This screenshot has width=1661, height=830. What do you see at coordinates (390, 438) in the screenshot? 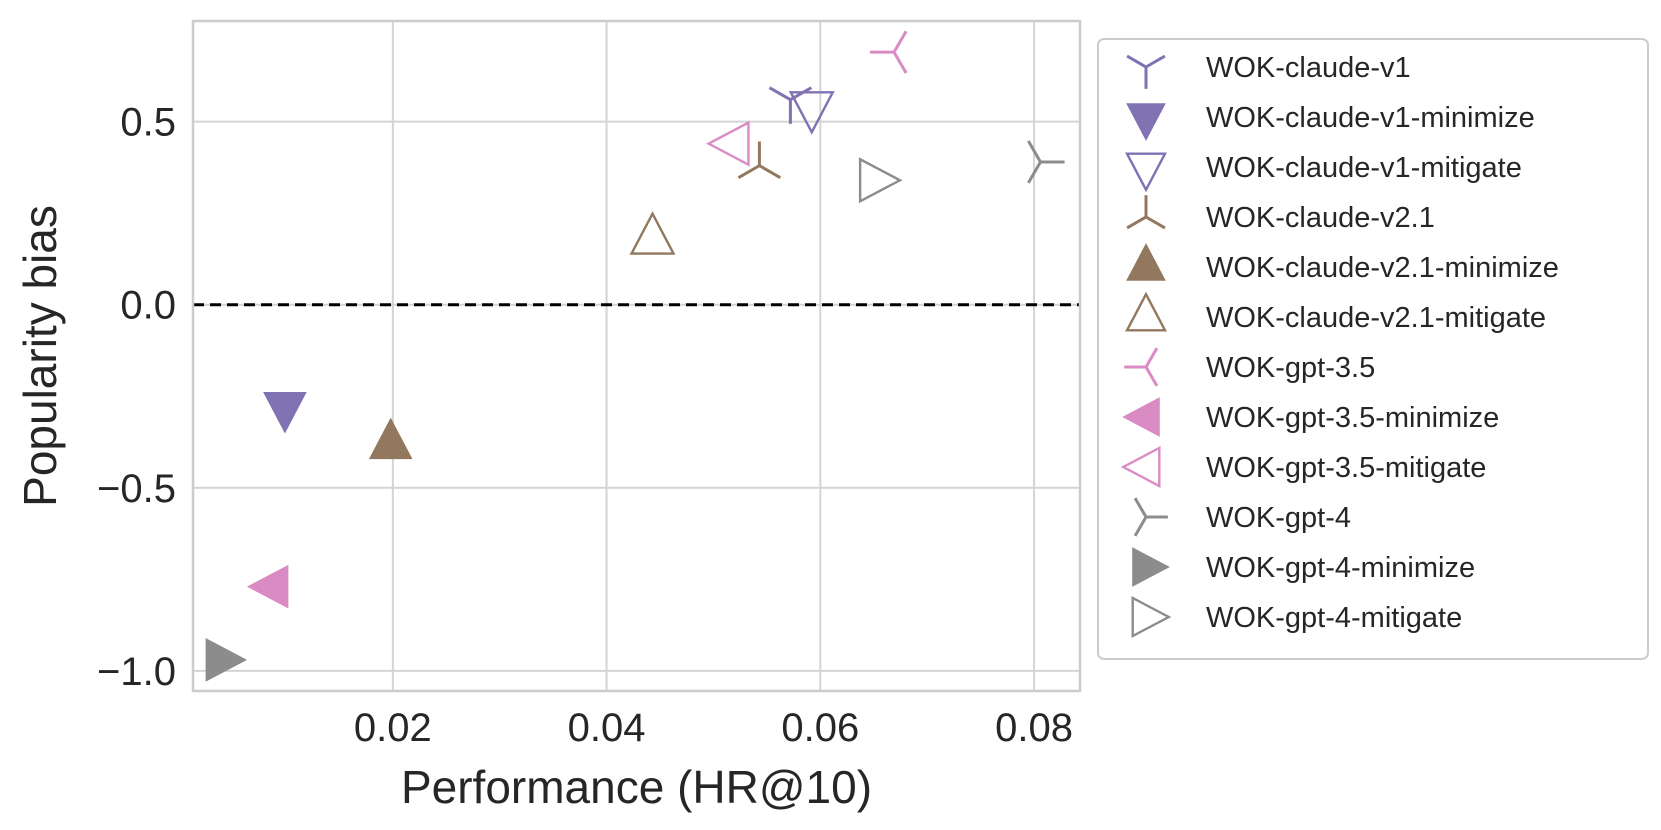
I see `point-wok-claude-v2-1-minimize` at bounding box center [390, 438].